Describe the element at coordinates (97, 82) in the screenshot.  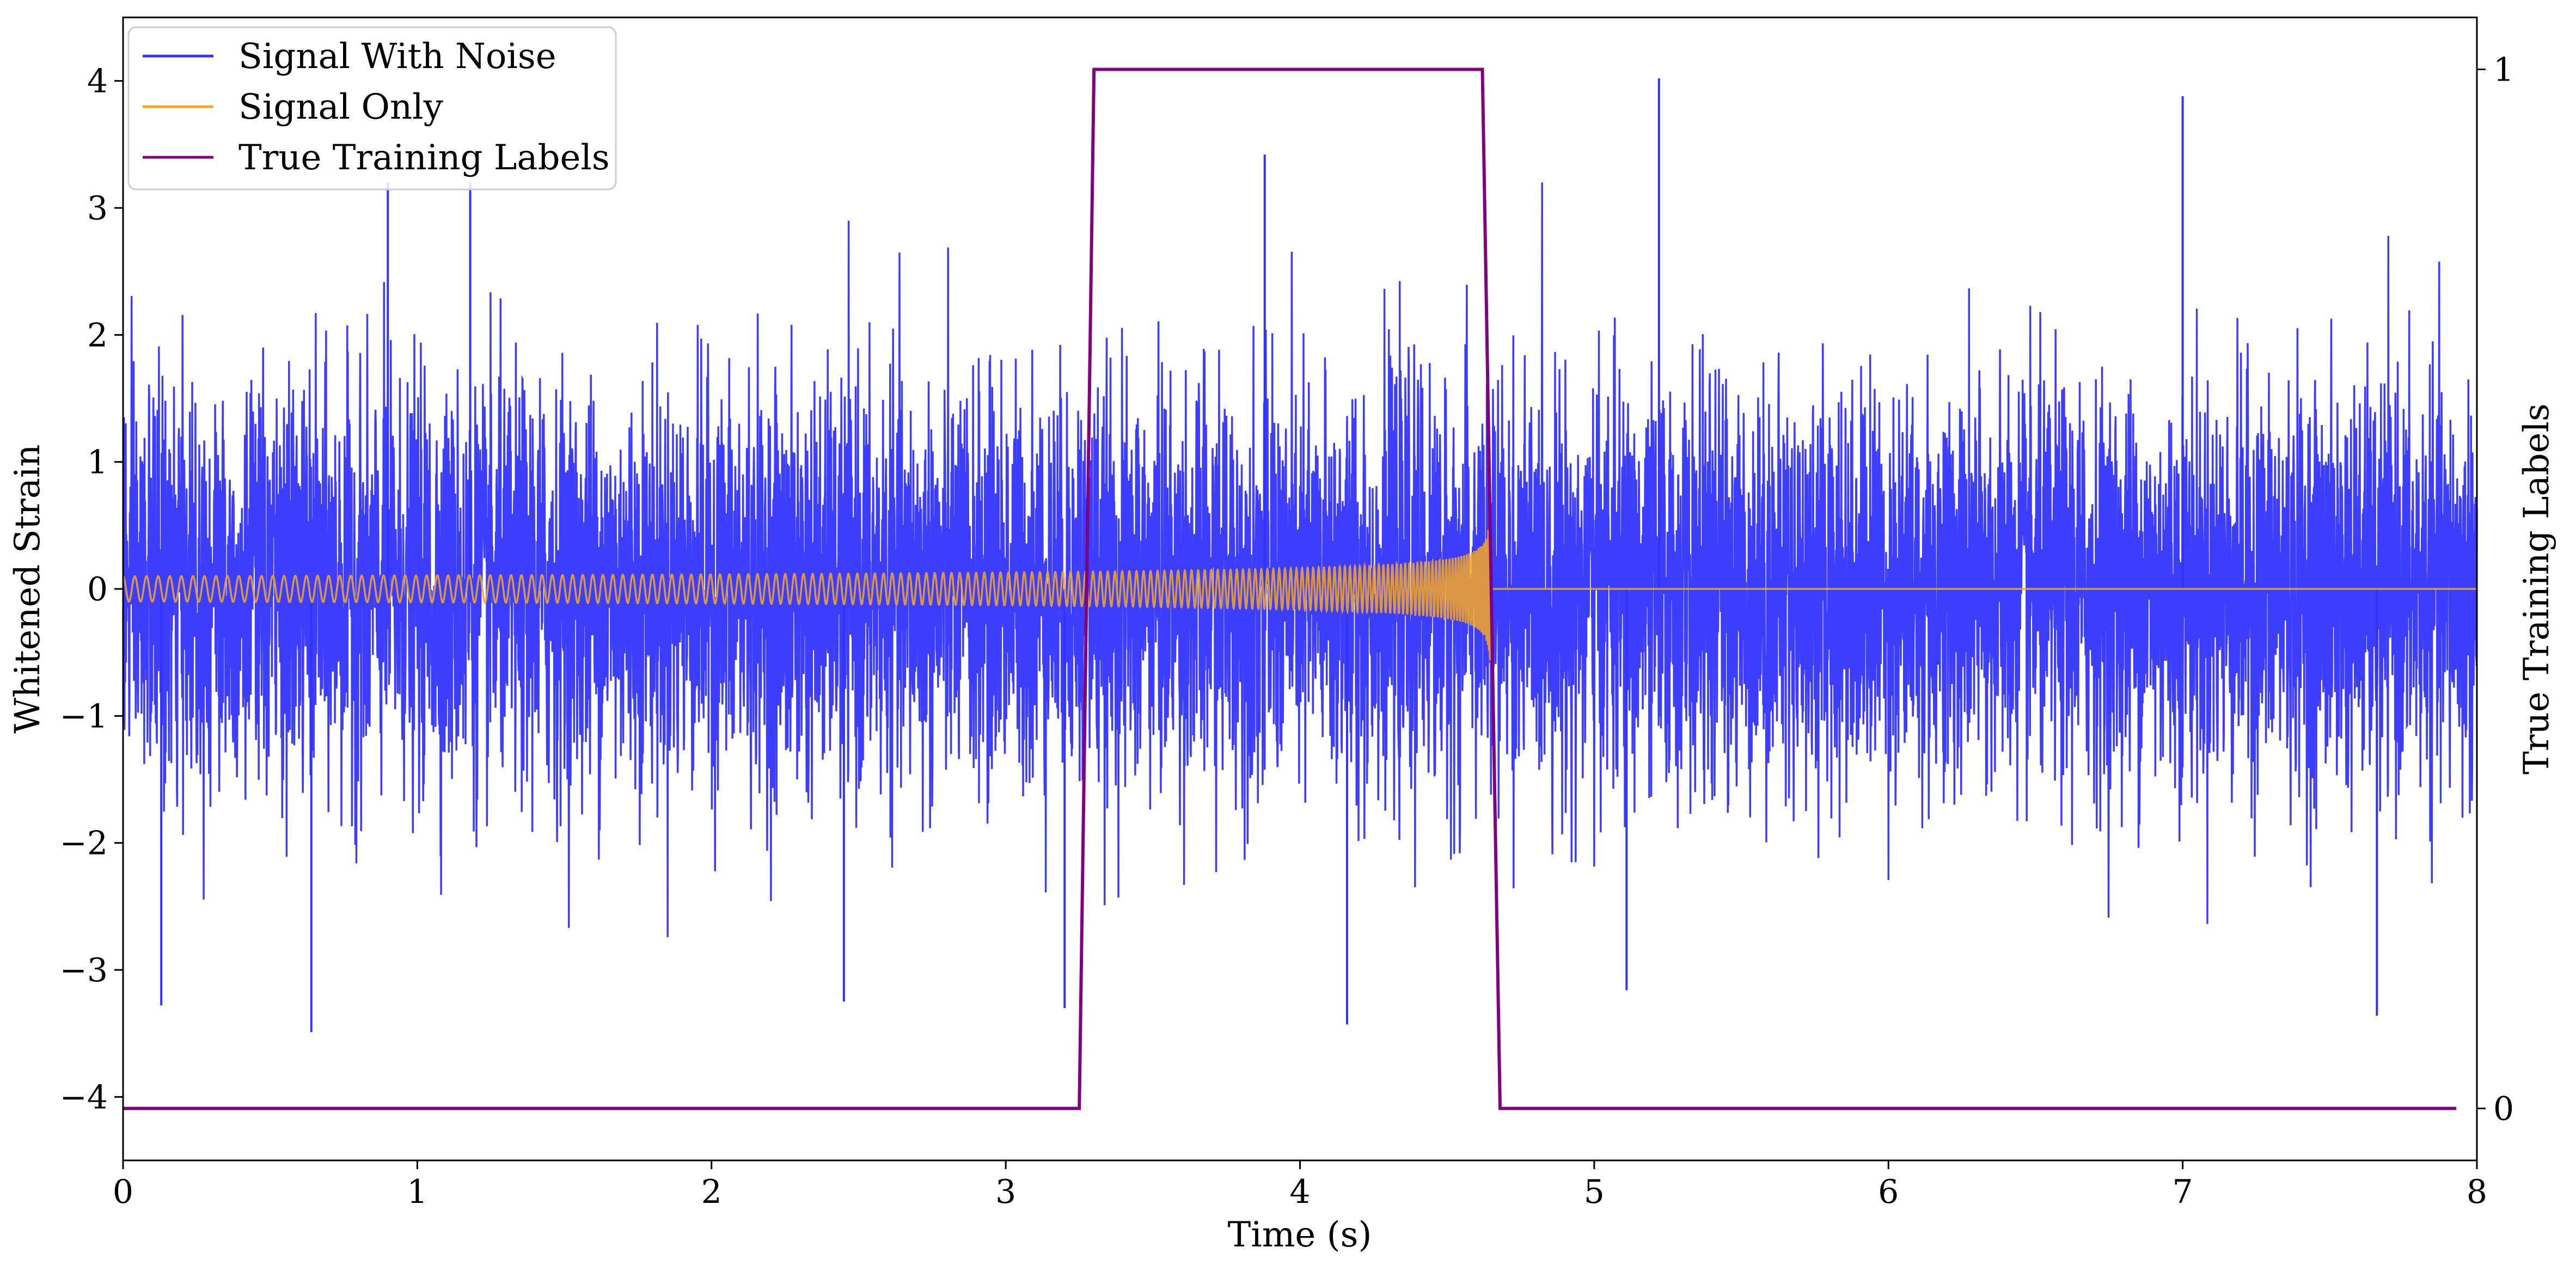
I see `y-tick-label-4: 4` at that location.